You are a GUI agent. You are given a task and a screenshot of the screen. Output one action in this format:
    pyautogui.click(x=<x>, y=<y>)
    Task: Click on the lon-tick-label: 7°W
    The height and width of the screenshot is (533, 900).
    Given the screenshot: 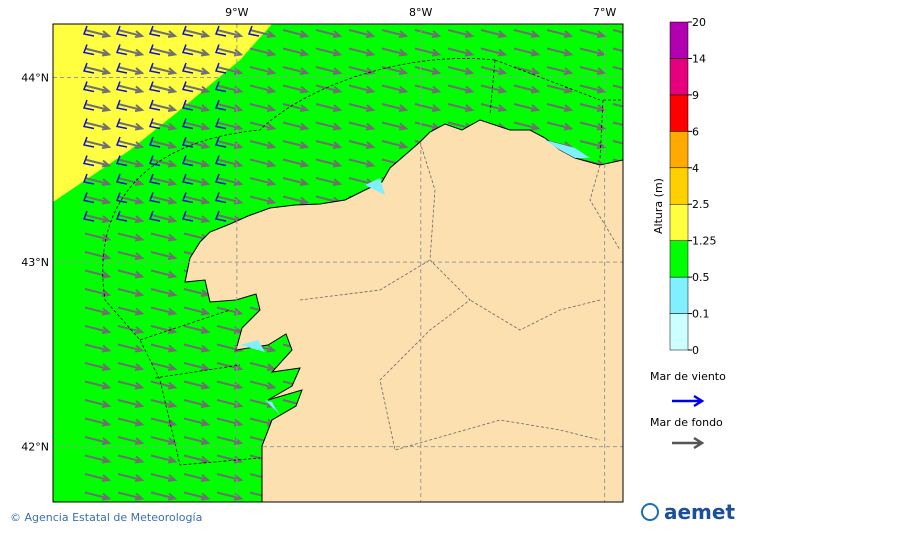 What is the action you would take?
    pyautogui.click(x=604, y=12)
    